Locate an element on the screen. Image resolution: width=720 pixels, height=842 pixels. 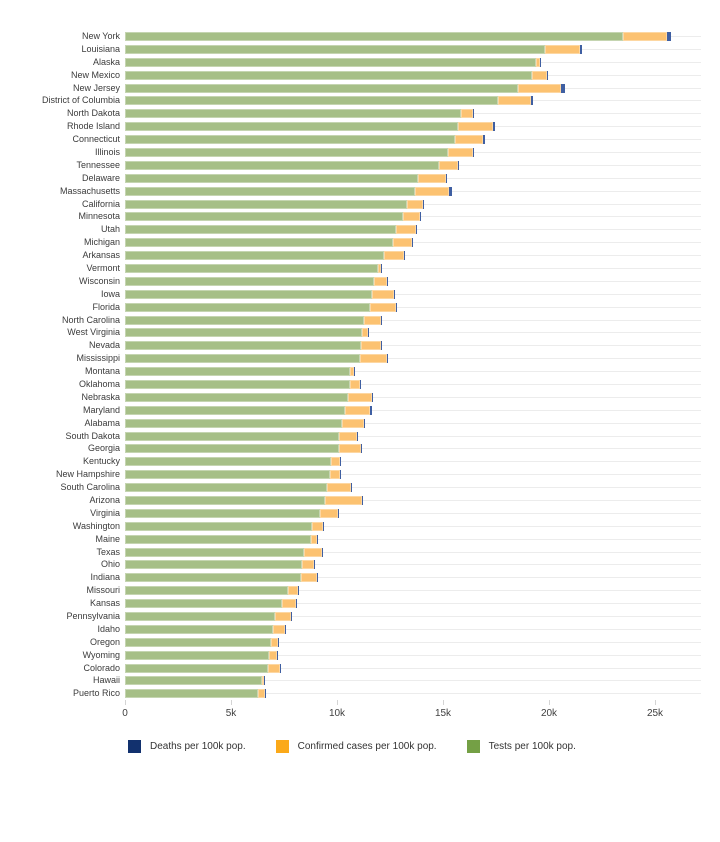
chart-row: Kansas is located at coordinates (360, 603).